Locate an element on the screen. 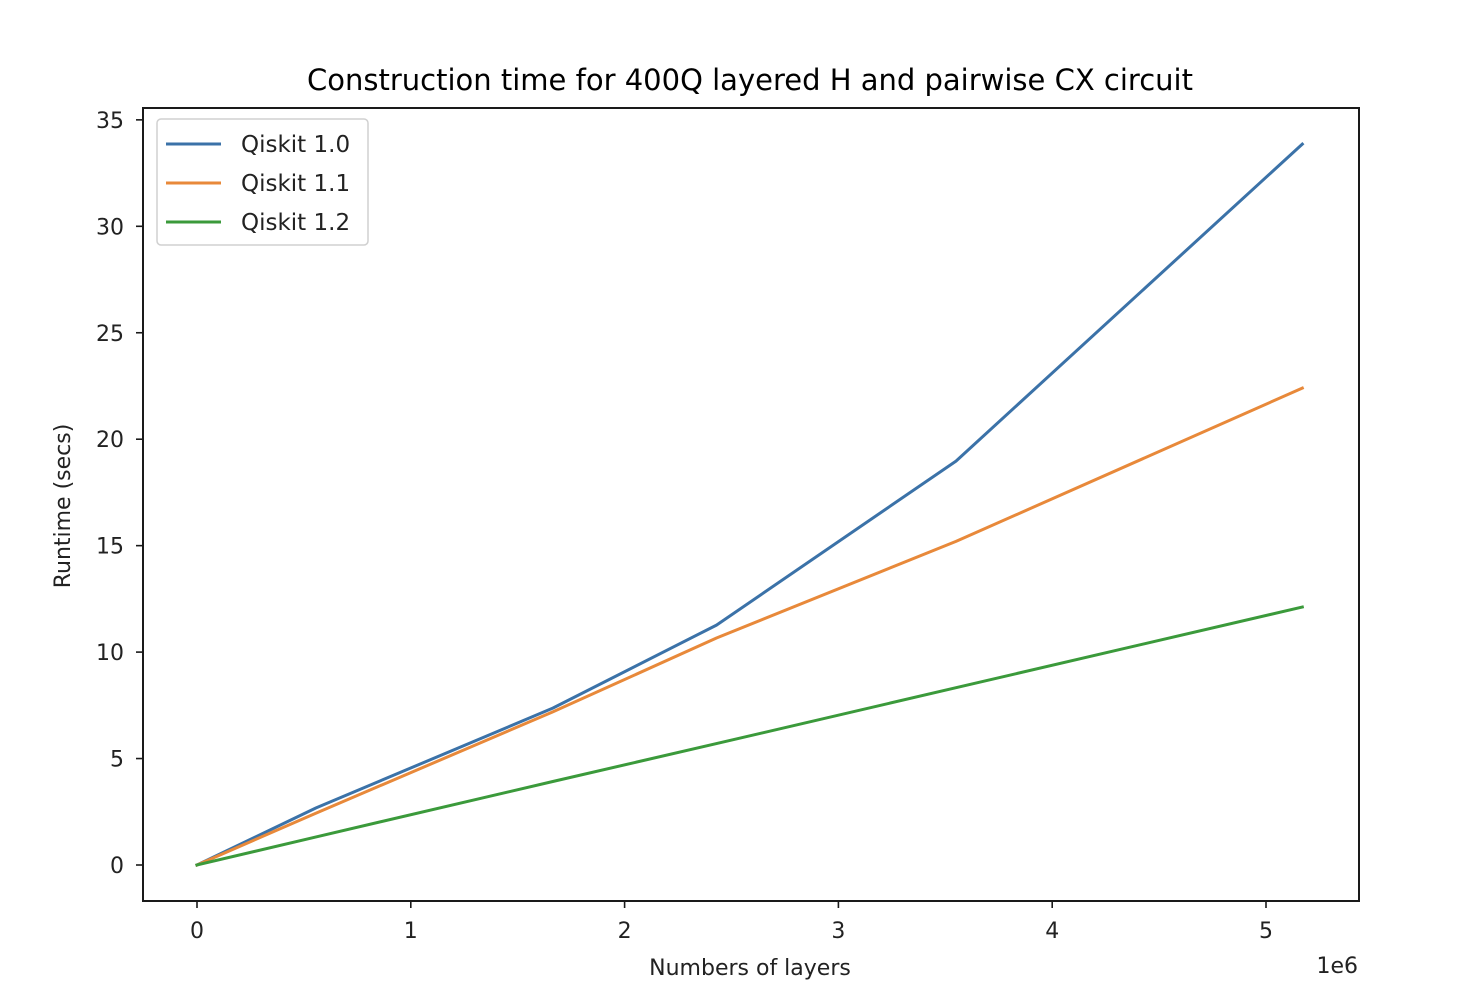  legend-label: Qiskit 1.0 is located at coordinates (295, 145).